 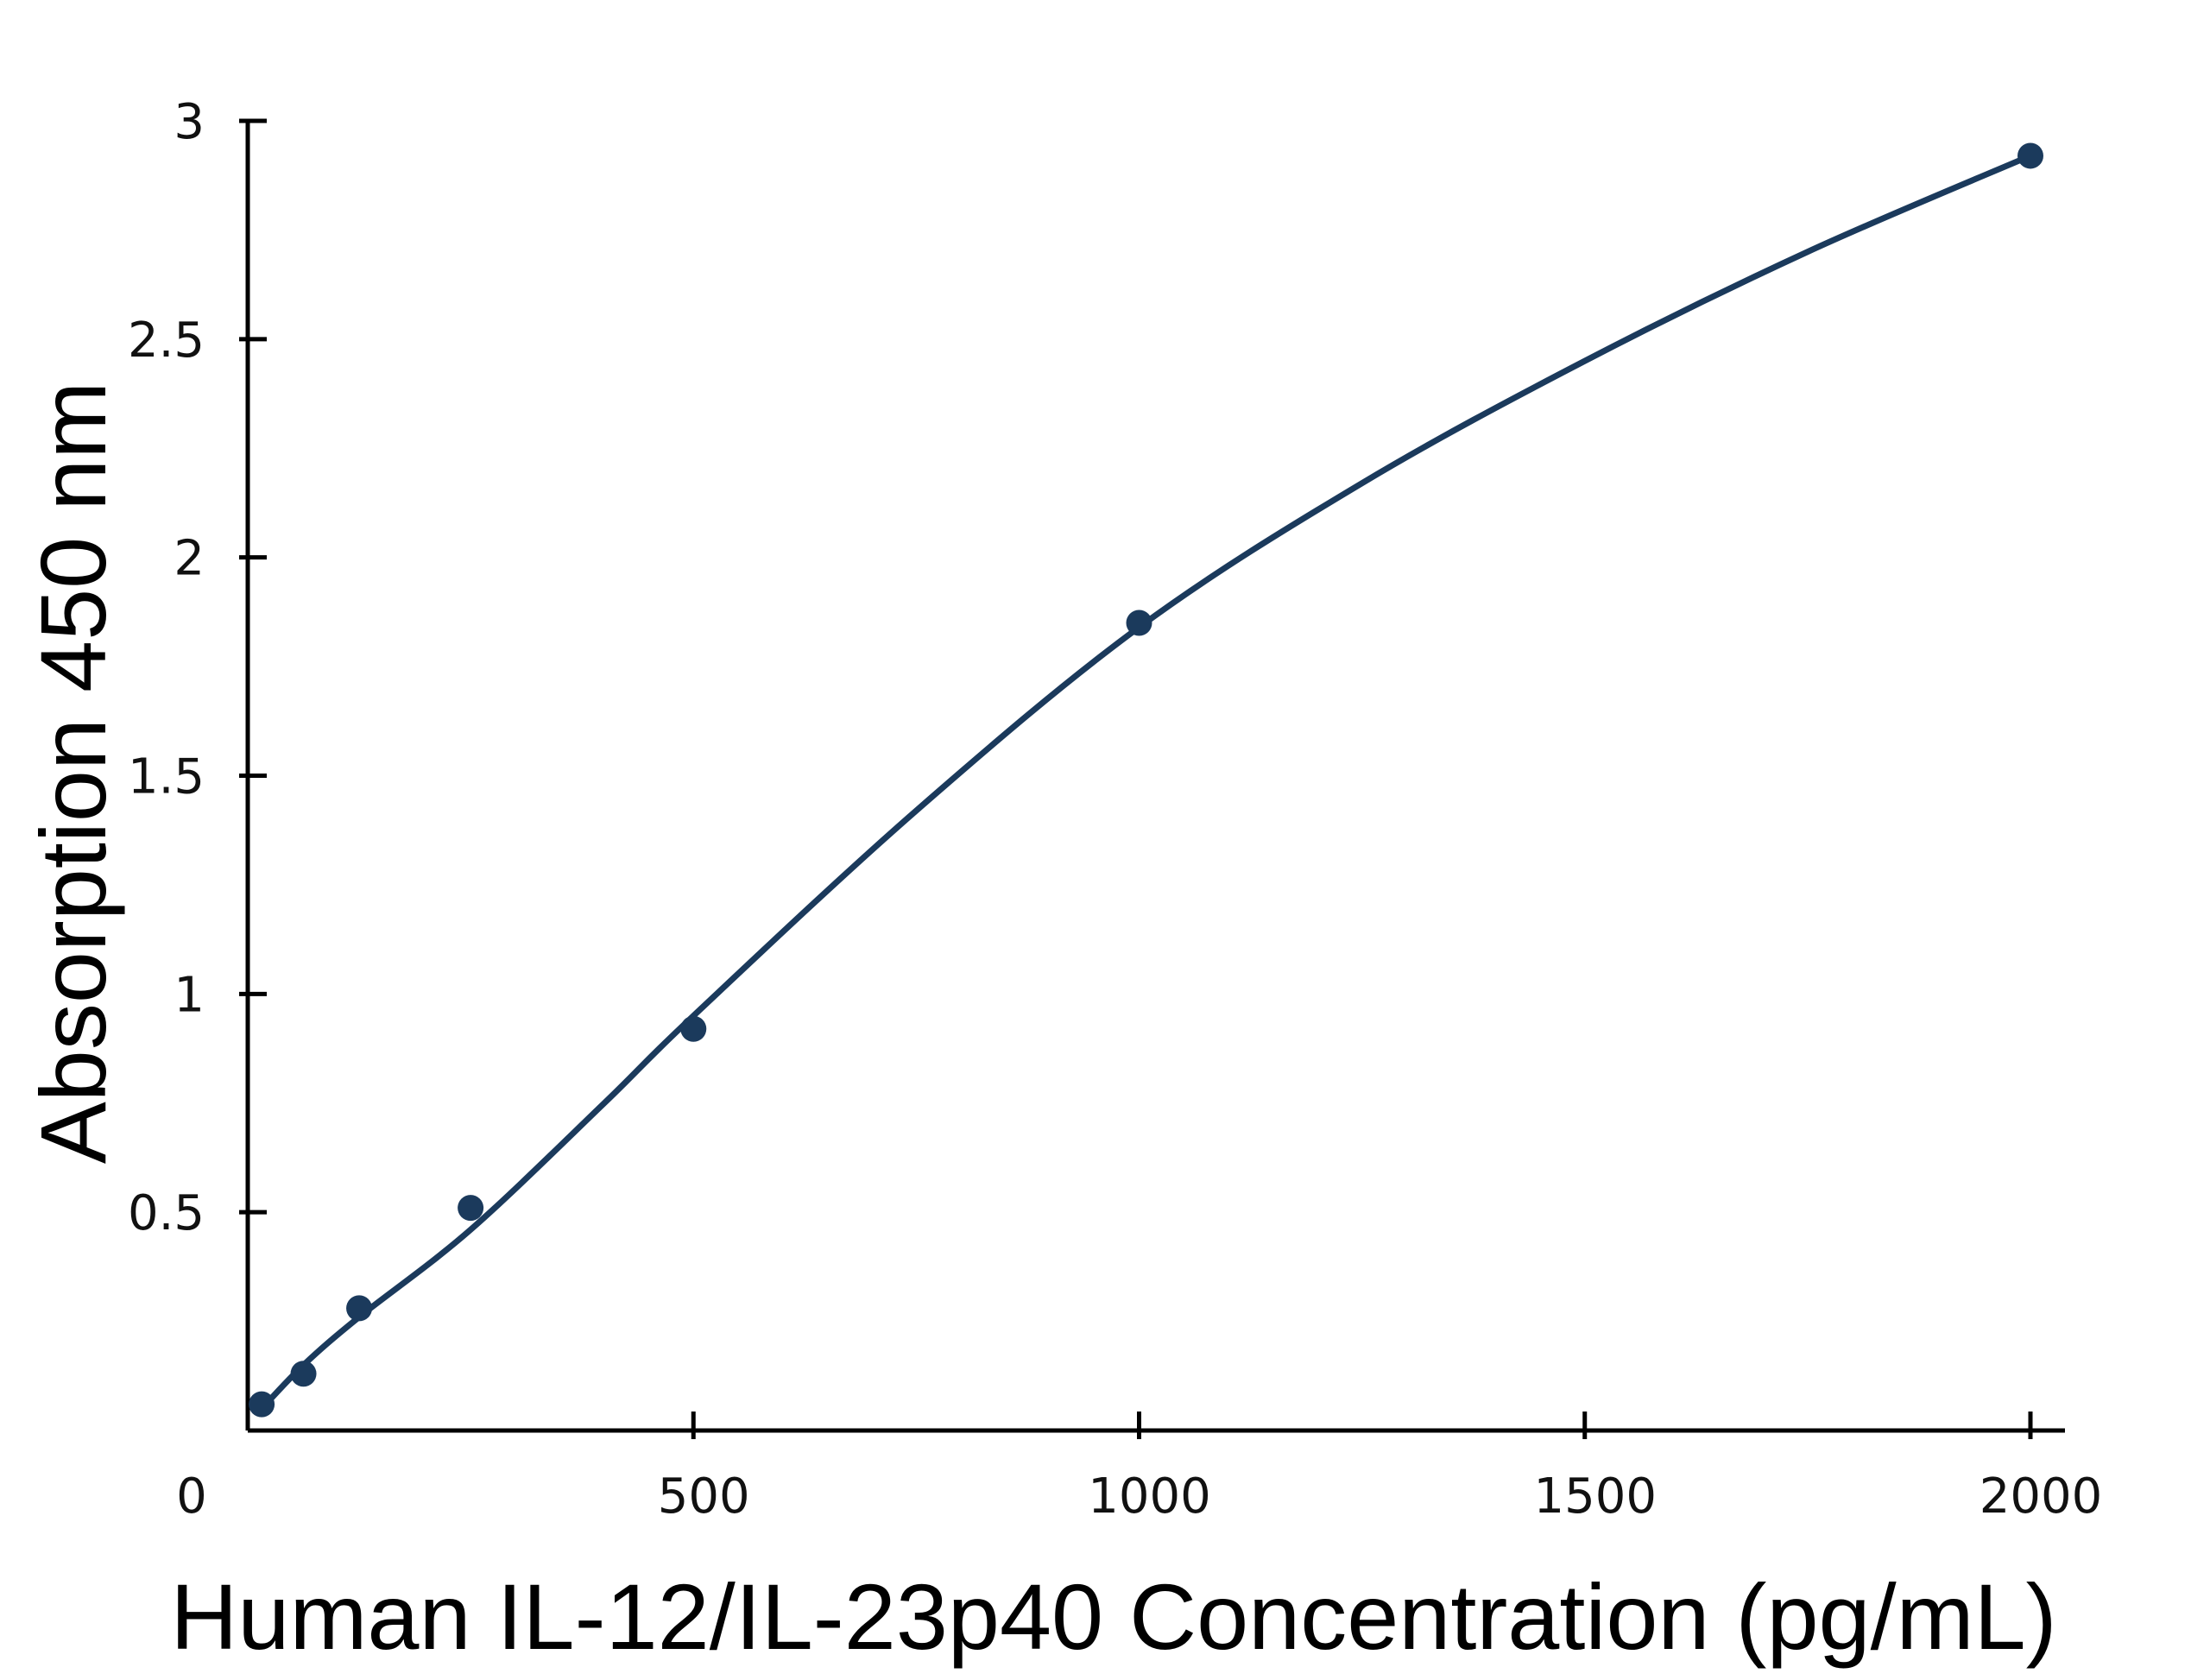 I want to click on y-tick-label: 0.5, so click(x=167, y=1213).